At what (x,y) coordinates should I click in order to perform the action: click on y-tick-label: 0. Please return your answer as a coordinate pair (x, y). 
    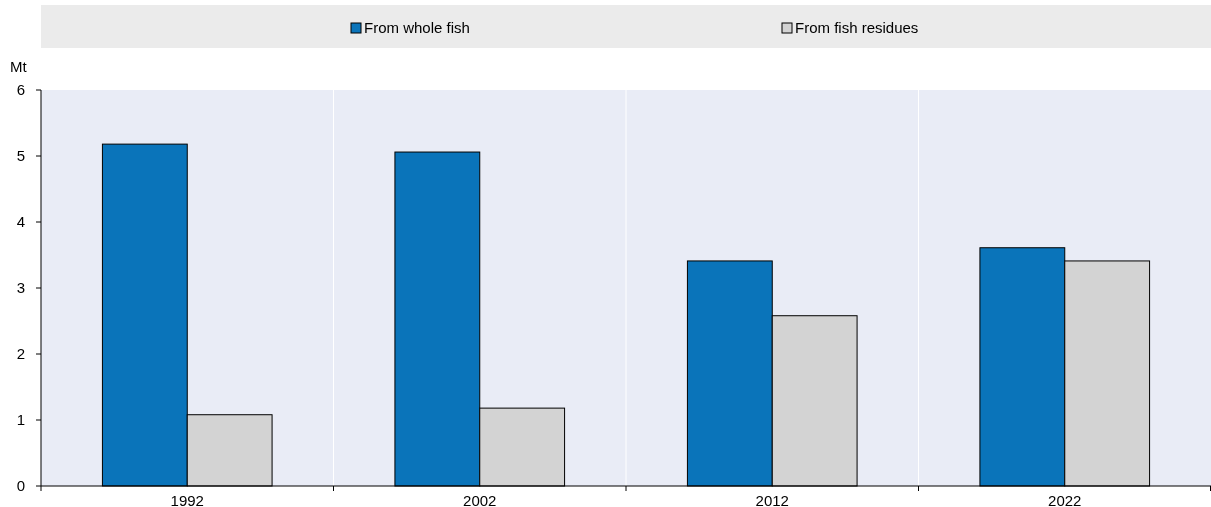
    Looking at the image, I should click on (21, 486).